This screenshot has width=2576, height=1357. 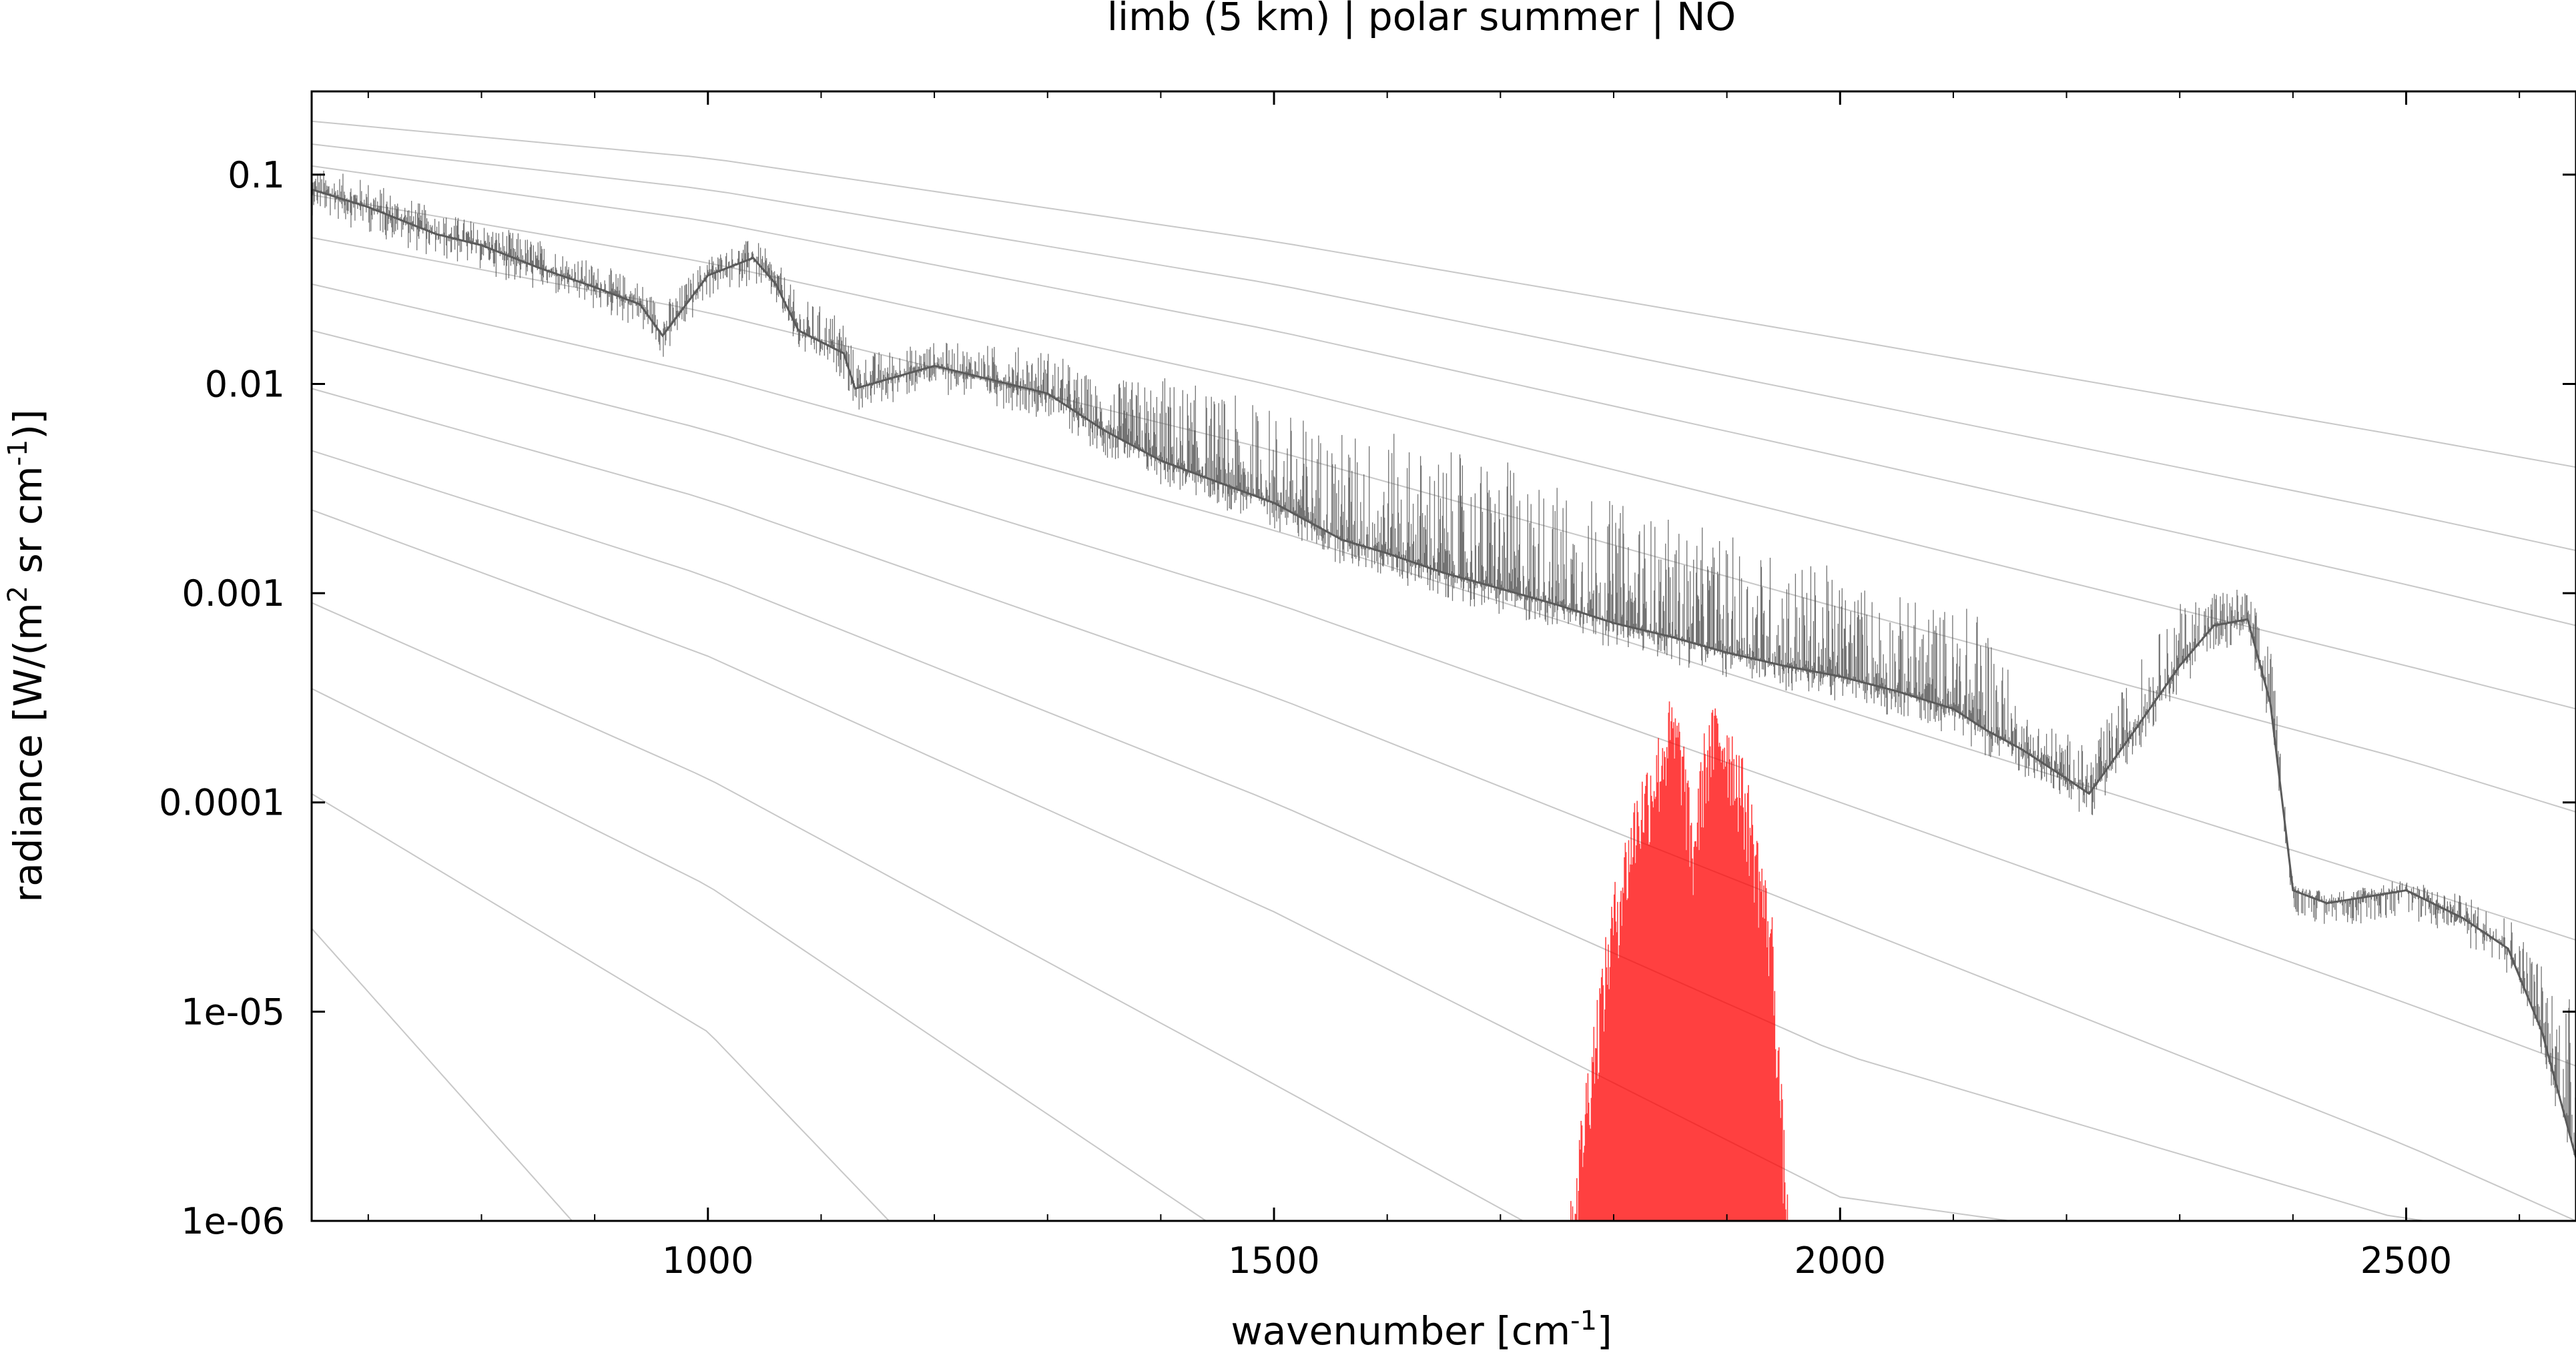 What do you see at coordinates (1840, 1261) in the screenshot?
I see `x-tick-label: 2000` at bounding box center [1840, 1261].